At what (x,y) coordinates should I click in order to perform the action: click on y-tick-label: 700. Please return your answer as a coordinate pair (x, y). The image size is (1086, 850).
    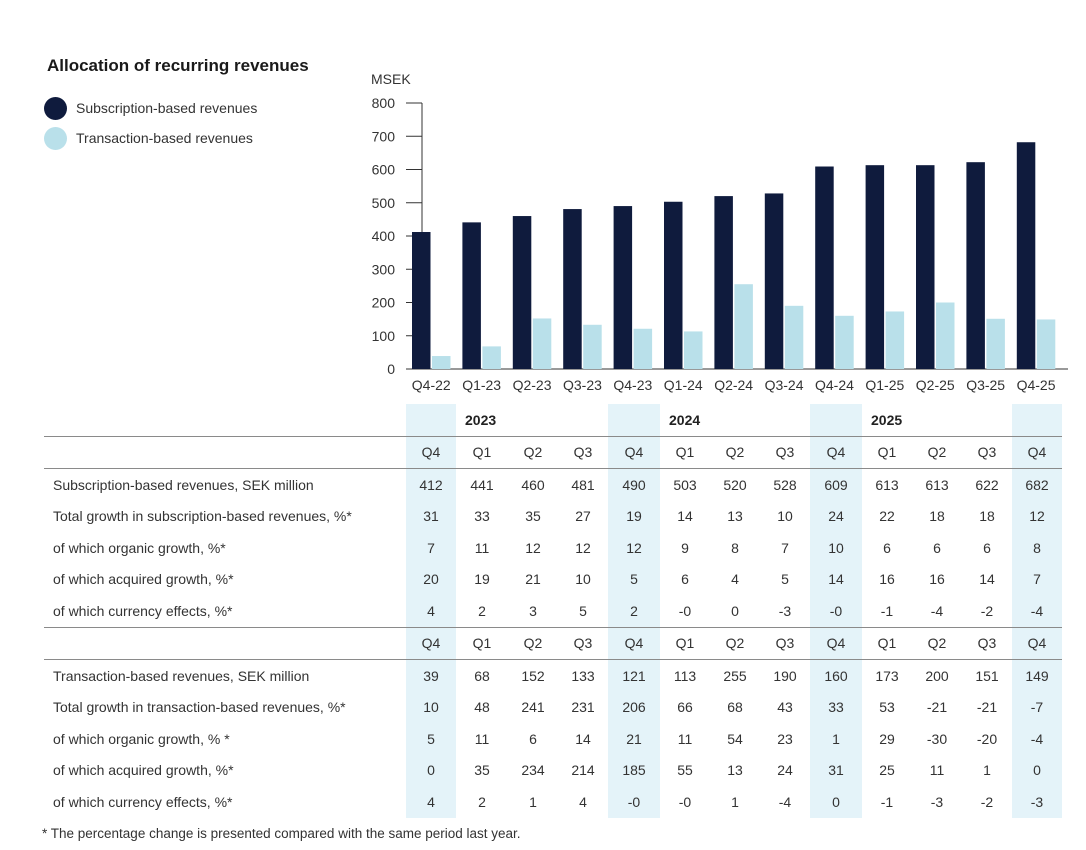
    Looking at the image, I should click on (384, 136).